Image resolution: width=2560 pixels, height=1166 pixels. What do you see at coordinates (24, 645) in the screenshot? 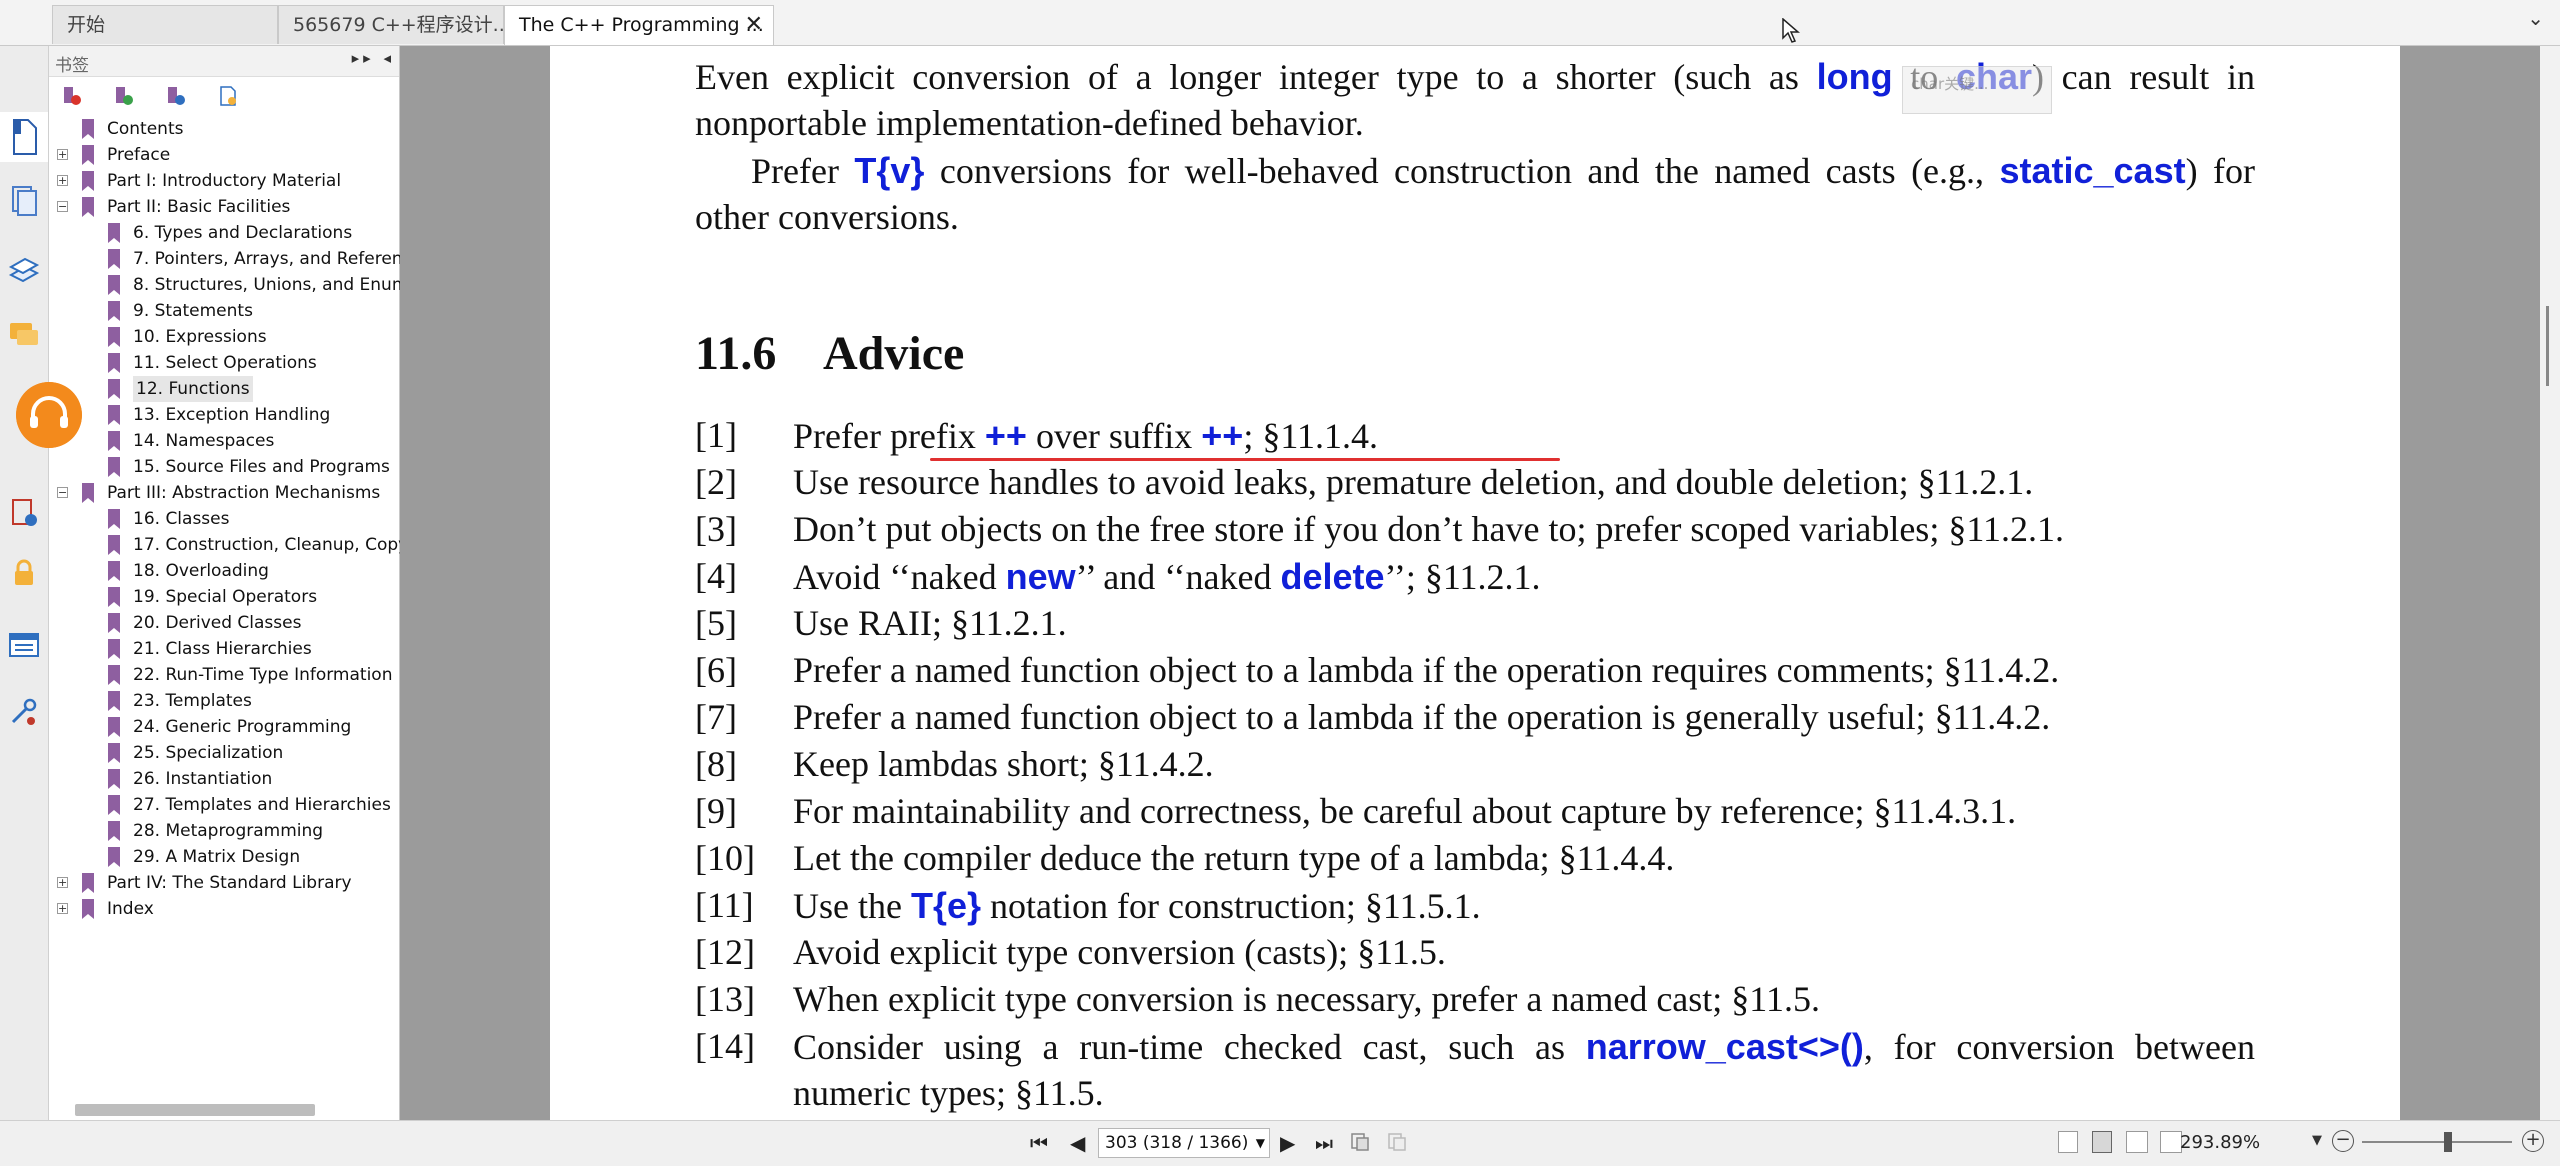
I see `form-fields-icon` at bounding box center [24, 645].